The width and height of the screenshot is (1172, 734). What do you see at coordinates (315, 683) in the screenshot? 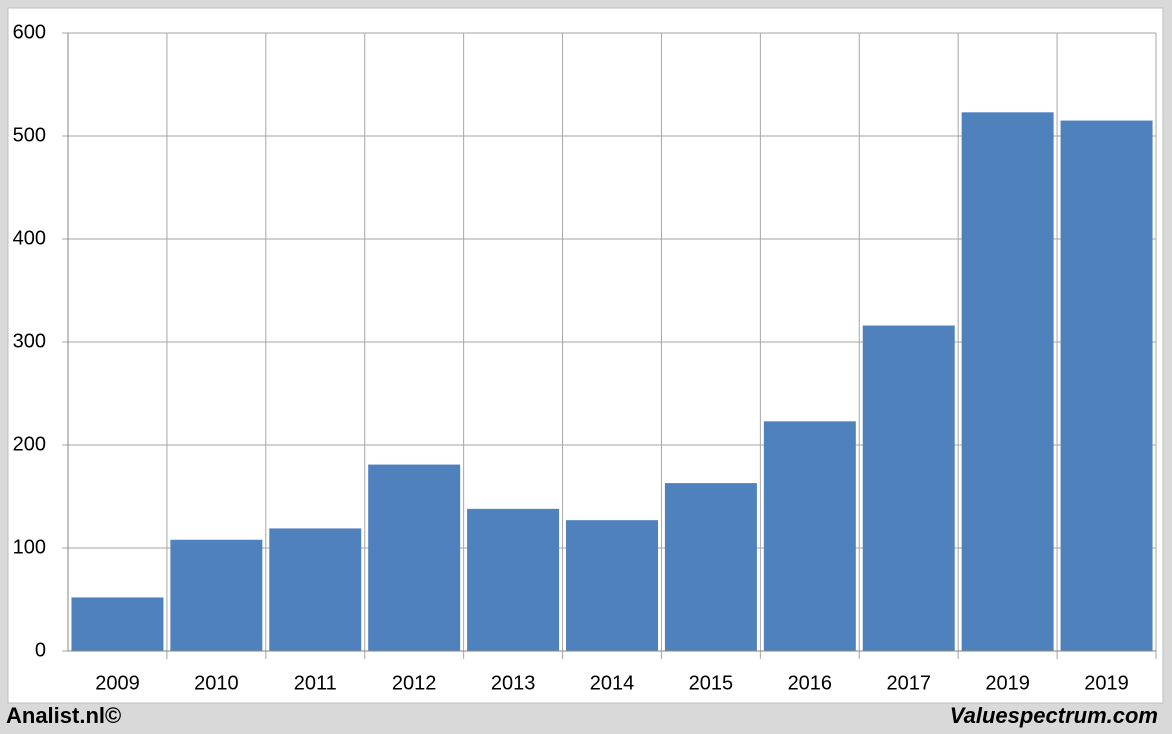
I see `x-tick-label: 2011` at bounding box center [315, 683].